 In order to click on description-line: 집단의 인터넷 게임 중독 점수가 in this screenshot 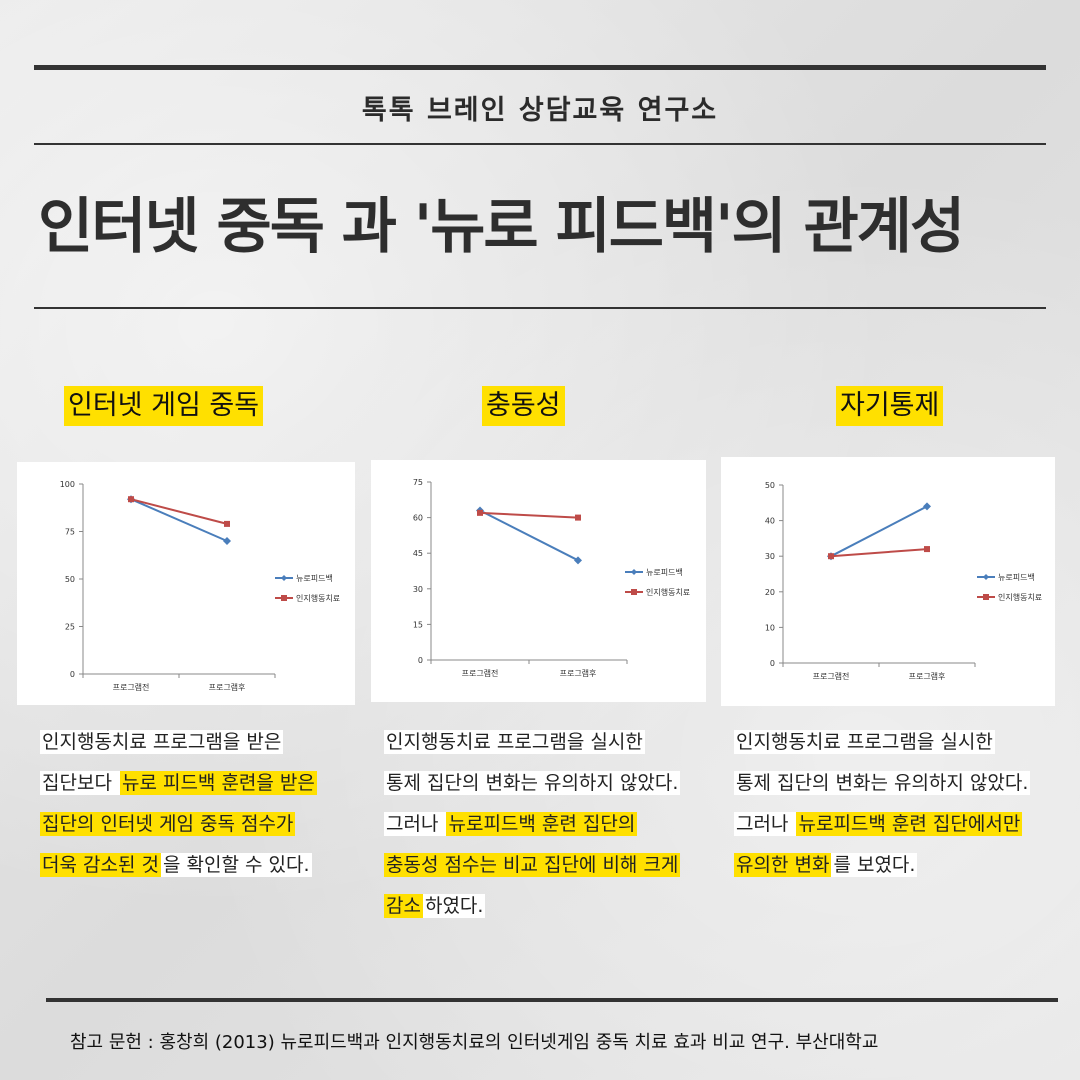, I will do `click(178, 824)`.